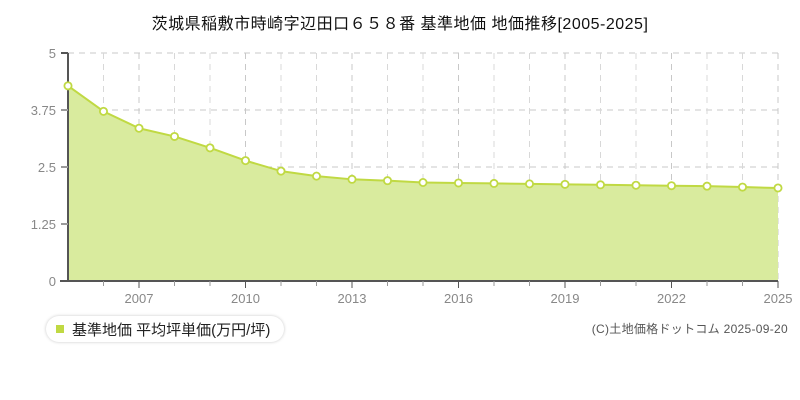 The height and width of the screenshot is (400, 800). I want to click on legend-swatch-icon, so click(60, 329).